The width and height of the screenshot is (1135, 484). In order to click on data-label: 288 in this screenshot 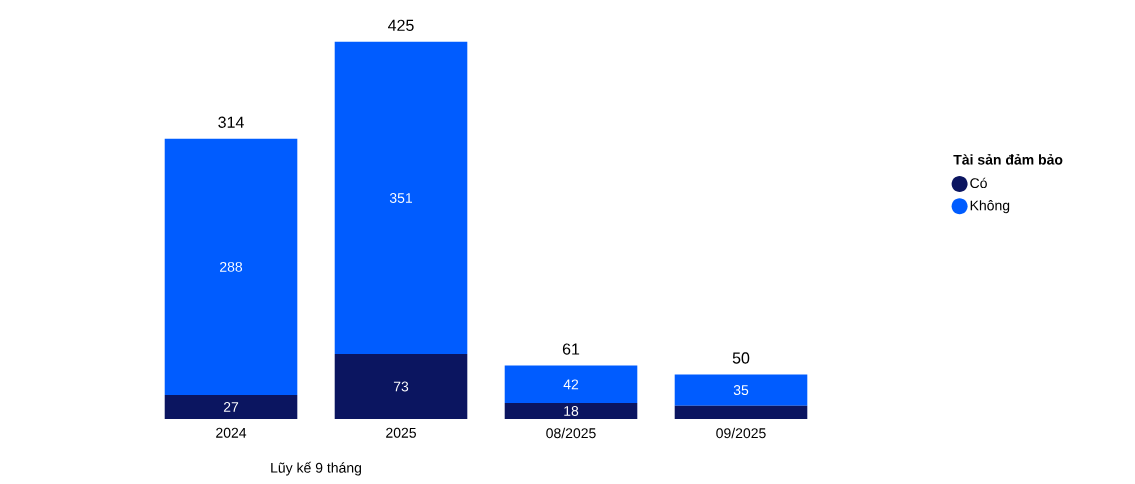, I will do `click(231, 266)`.